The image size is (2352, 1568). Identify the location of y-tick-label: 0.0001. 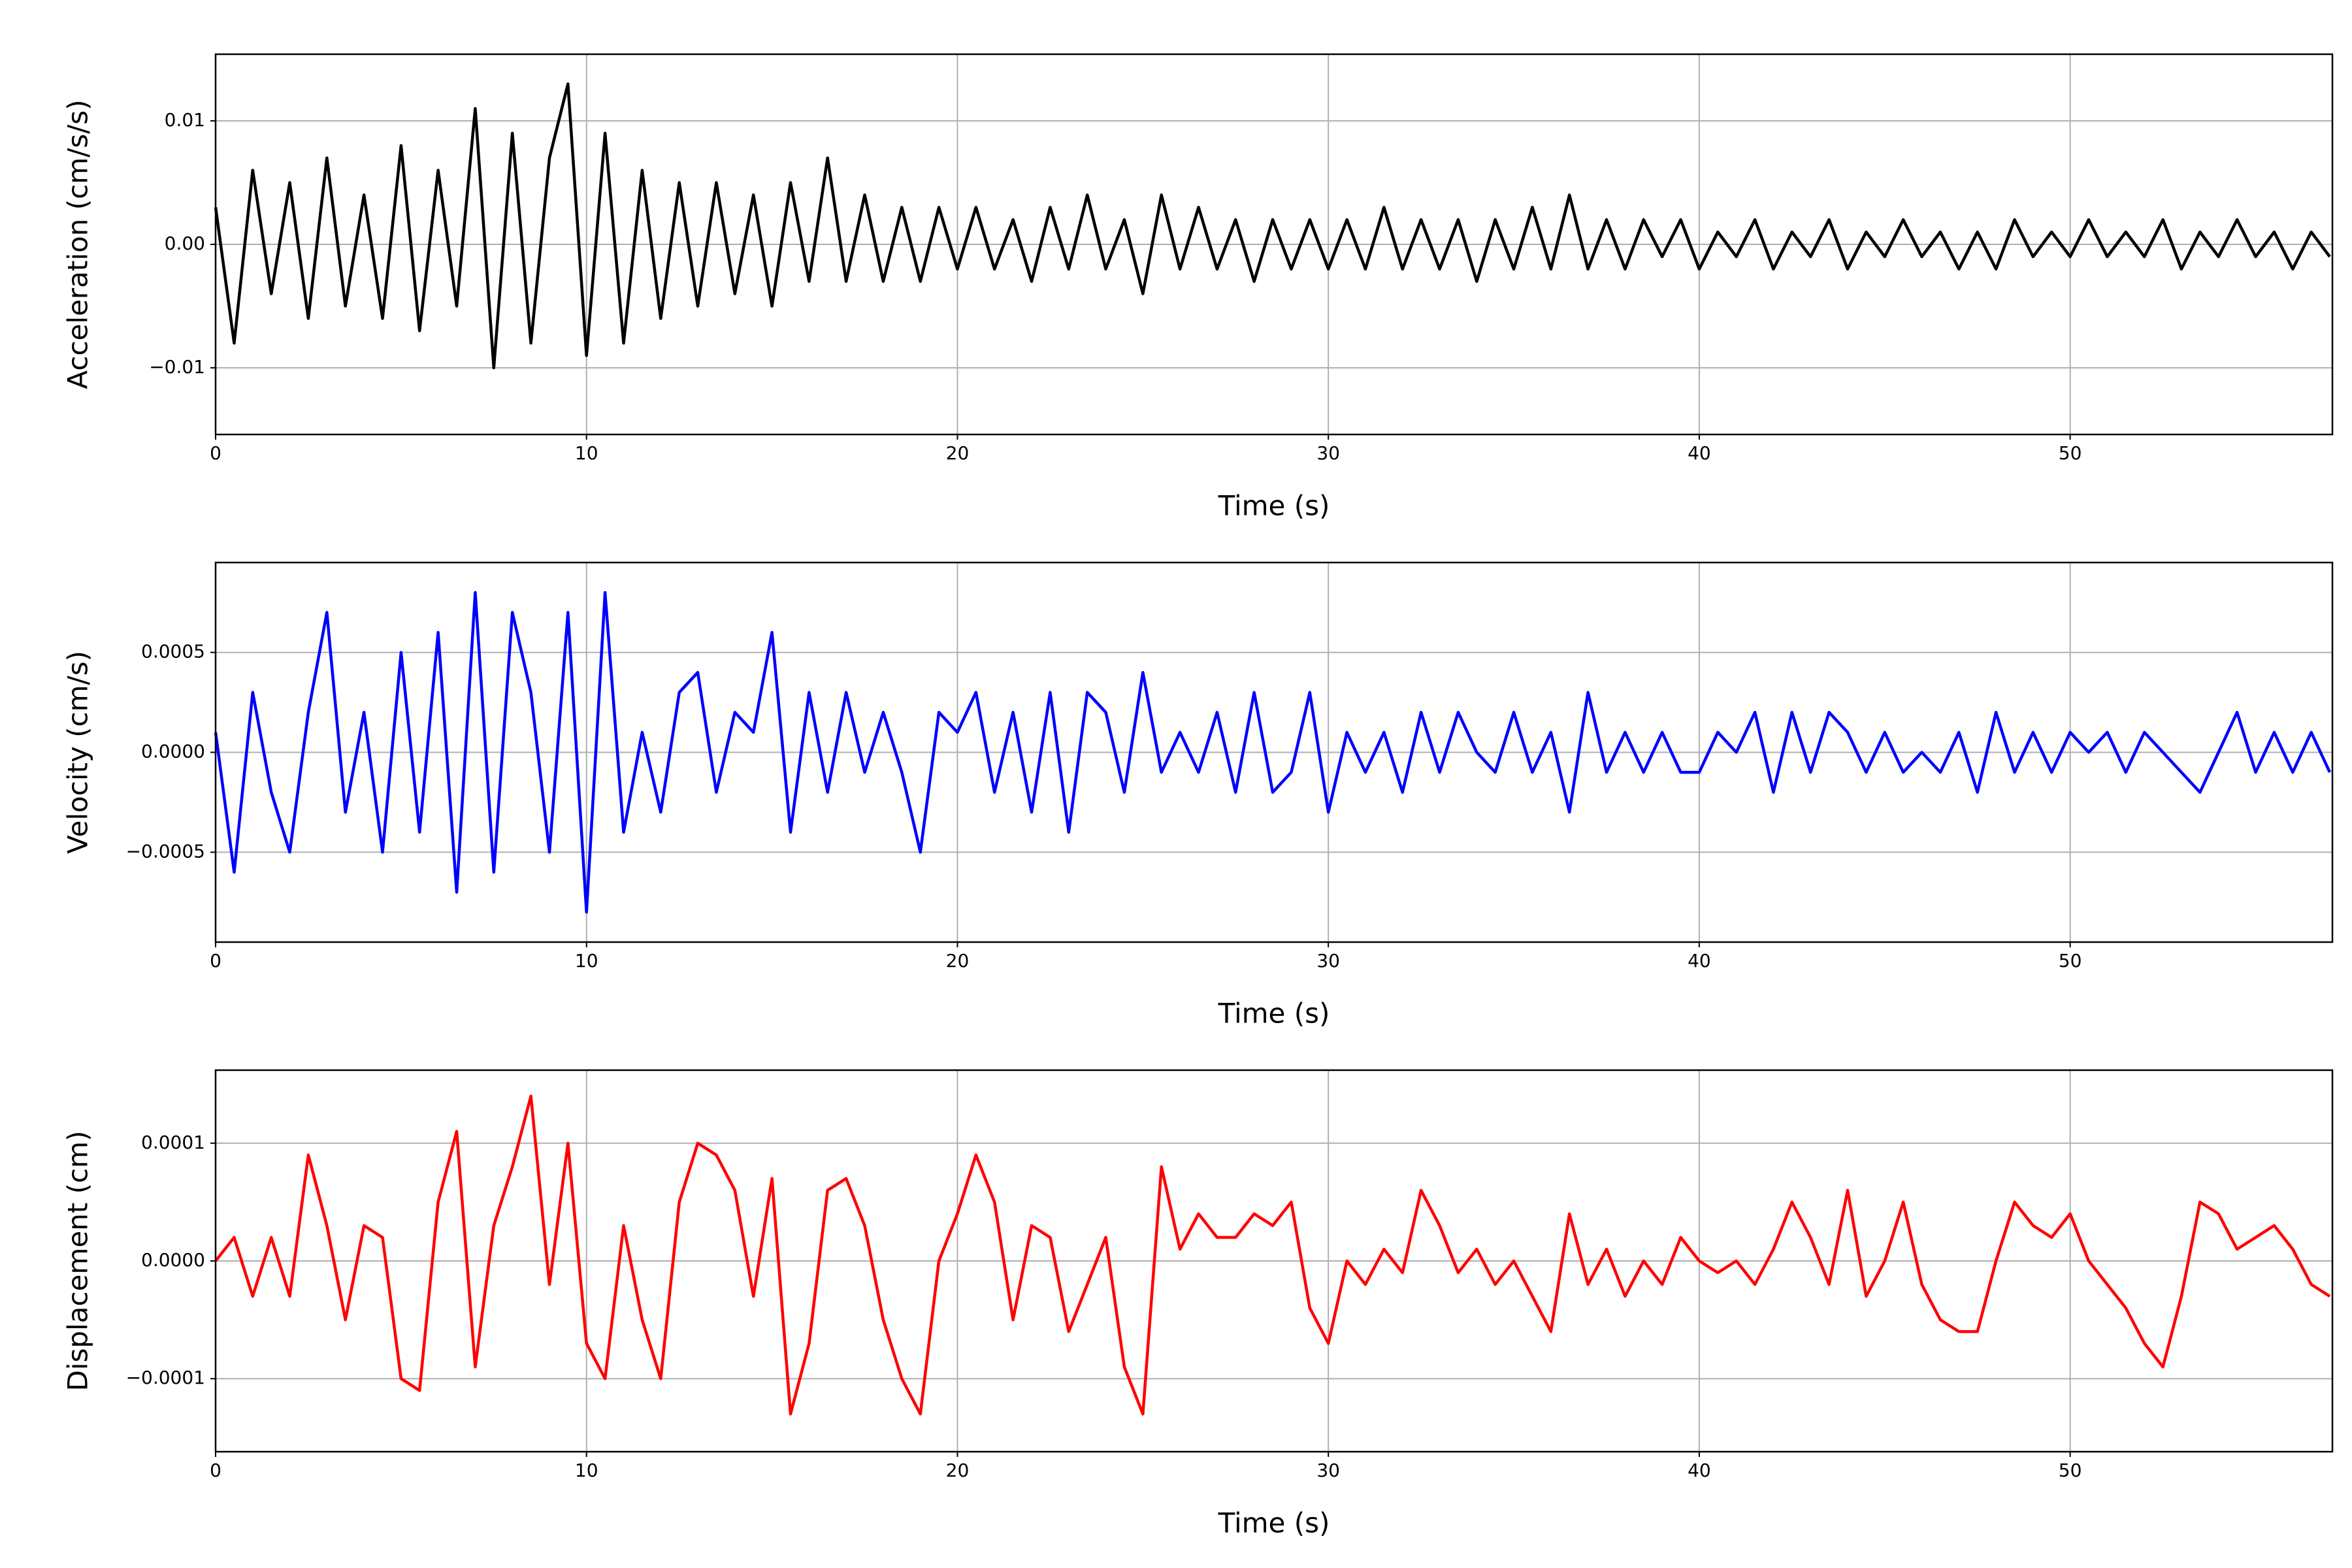
(173, 1142).